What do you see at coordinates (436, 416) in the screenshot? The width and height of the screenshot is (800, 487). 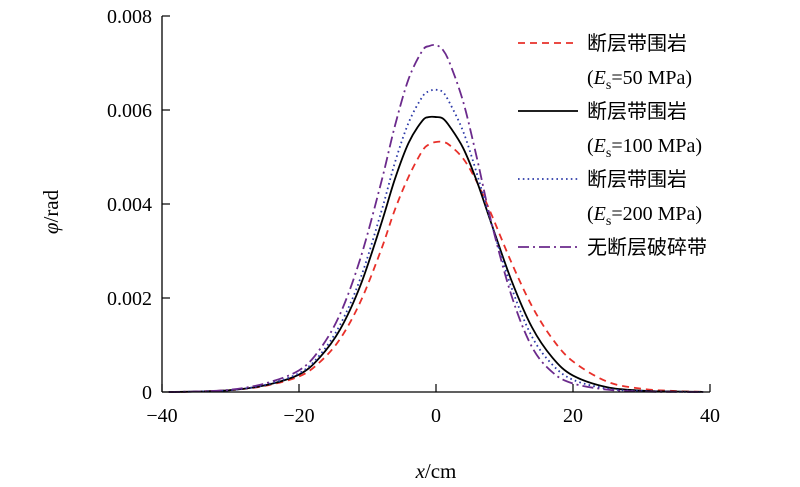 I see `x-tick-label: 0` at bounding box center [436, 416].